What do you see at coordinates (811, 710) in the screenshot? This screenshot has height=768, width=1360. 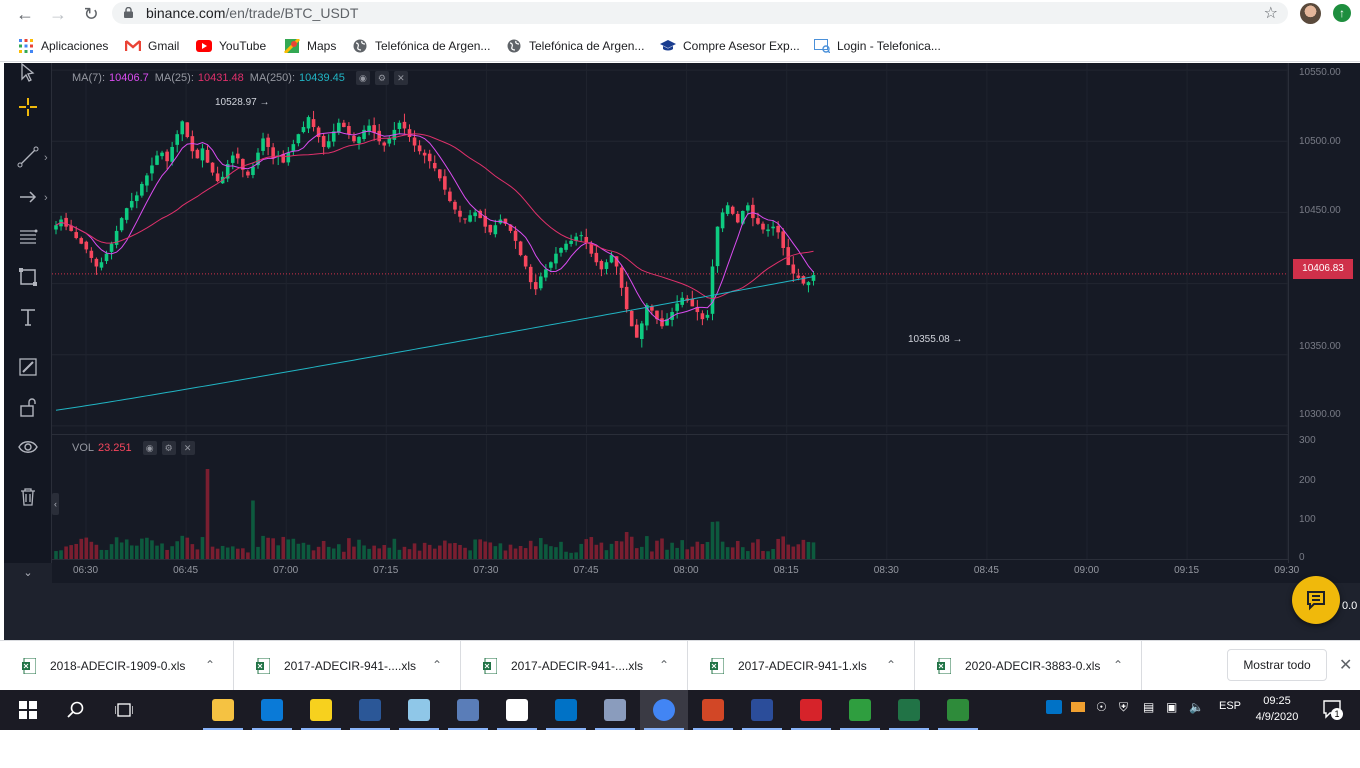 I see `app-red-icon` at bounding box center [811, 710].